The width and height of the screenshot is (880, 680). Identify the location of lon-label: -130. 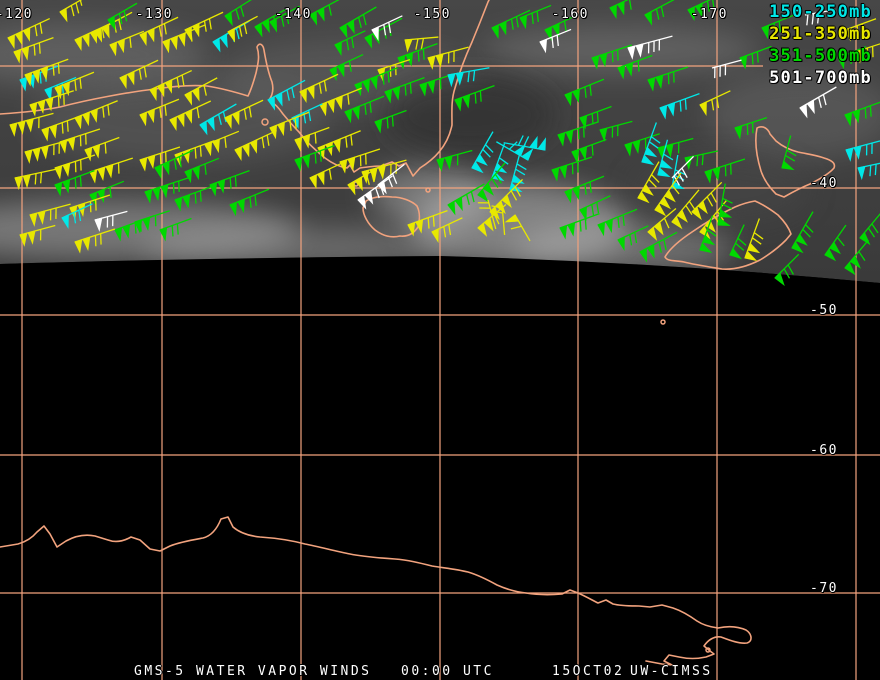
(154, 14).